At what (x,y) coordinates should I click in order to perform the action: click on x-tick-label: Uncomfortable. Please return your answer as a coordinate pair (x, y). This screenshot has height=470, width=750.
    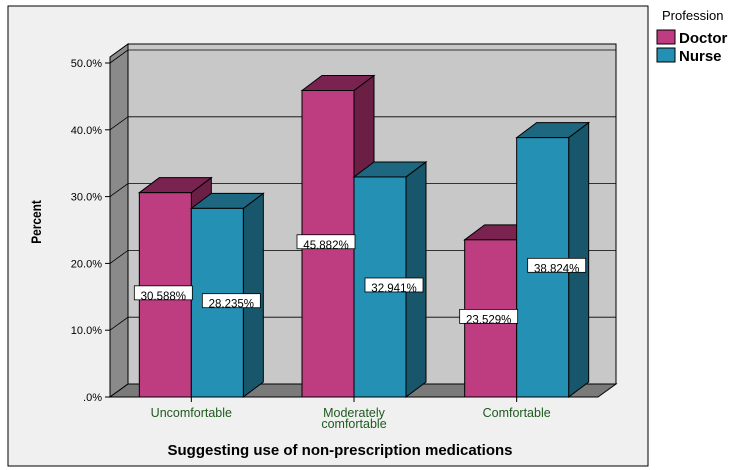
    Looking at the image, I should click on (191, 413).